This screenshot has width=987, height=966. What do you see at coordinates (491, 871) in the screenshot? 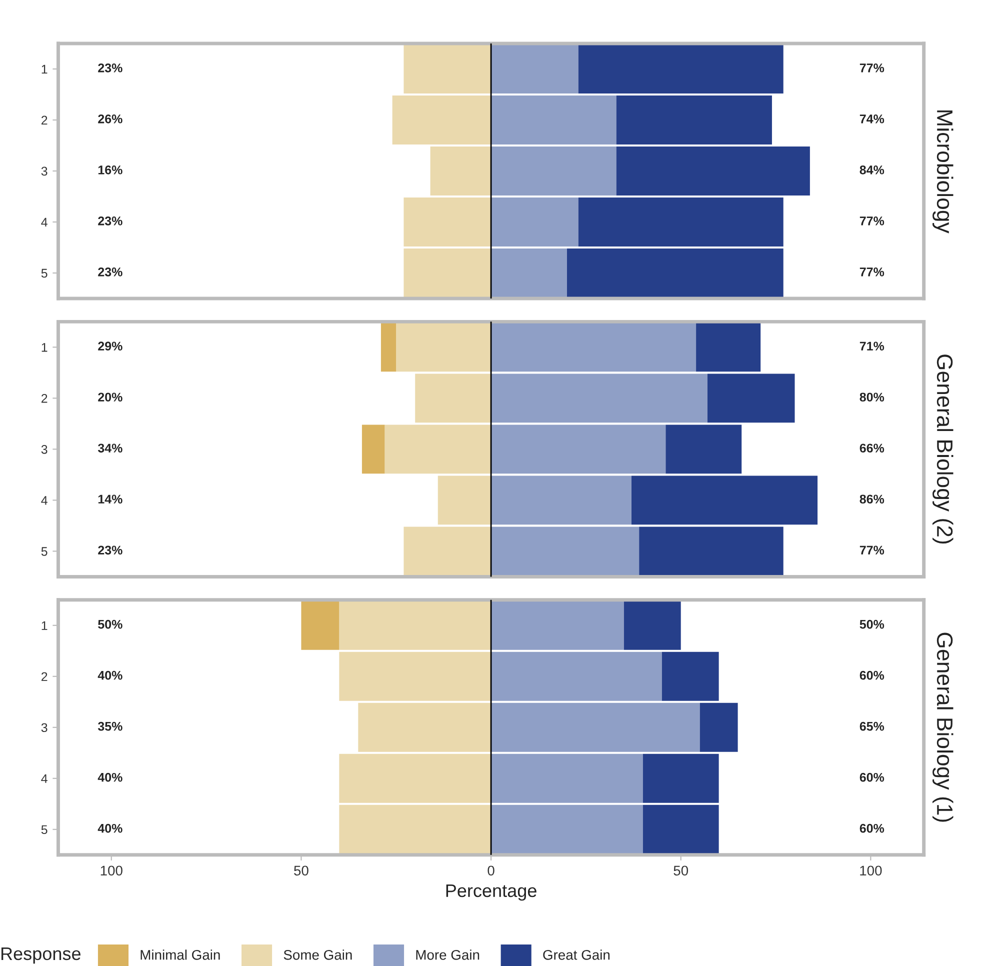
I see `x-tick-label: 0` at bounding box center [491, 871].